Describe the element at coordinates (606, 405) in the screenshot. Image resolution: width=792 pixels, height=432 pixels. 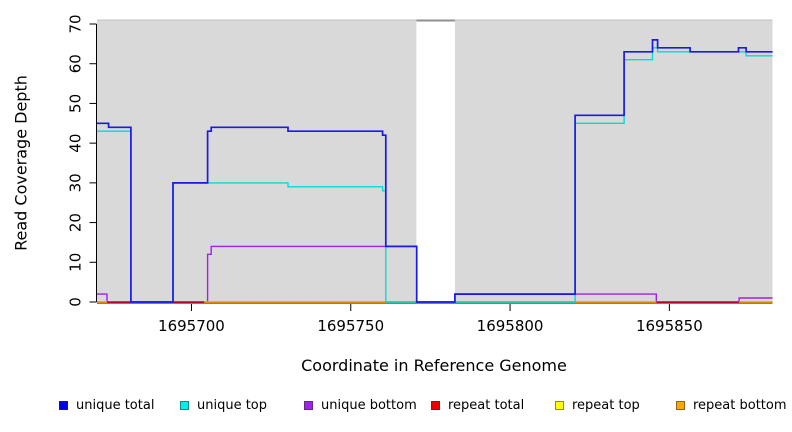
I see `legend-label: repeat top` at that location.